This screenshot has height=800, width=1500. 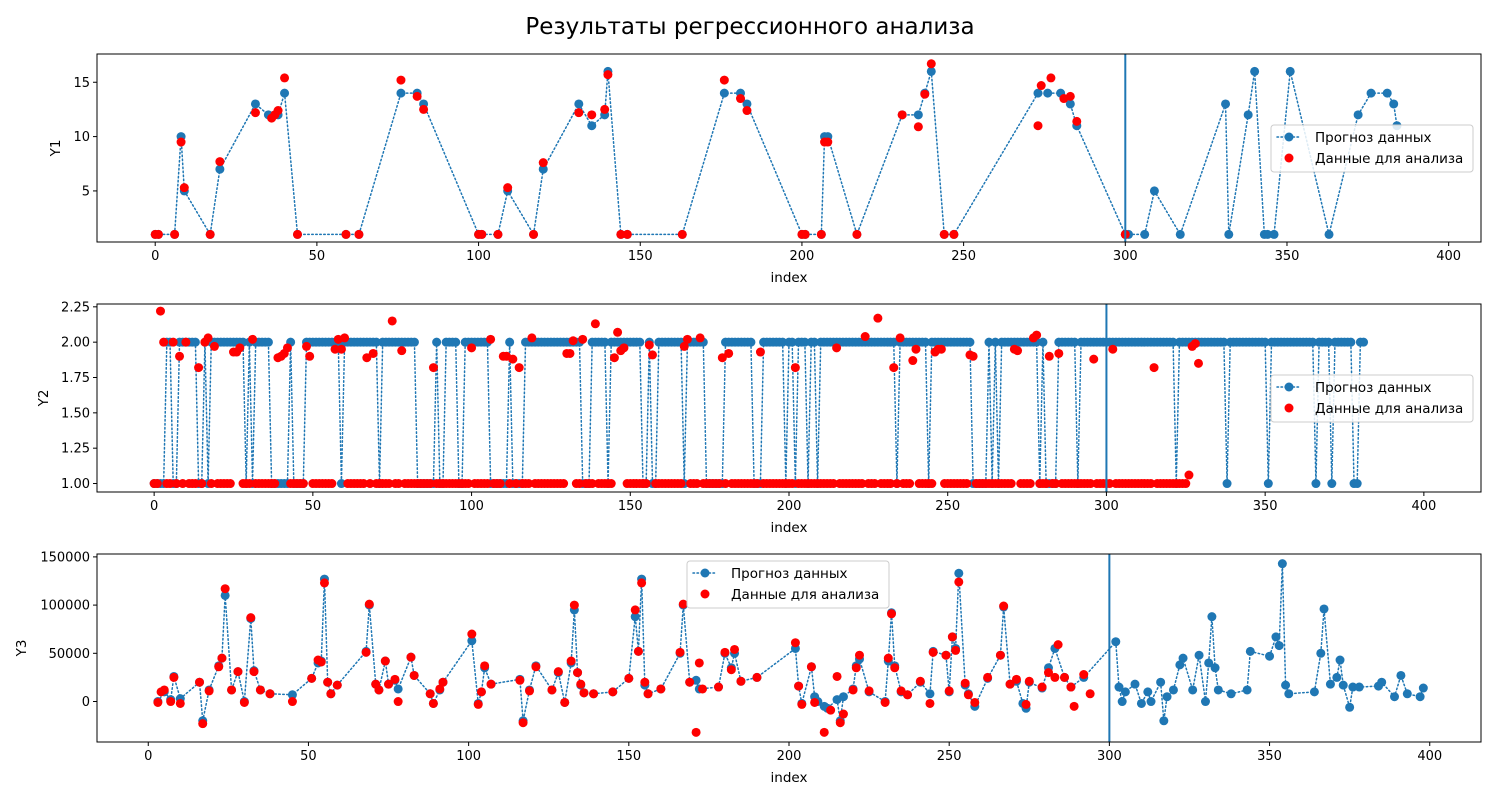 I want to click on y-tick-label: 5, so click(x=86, y=191).